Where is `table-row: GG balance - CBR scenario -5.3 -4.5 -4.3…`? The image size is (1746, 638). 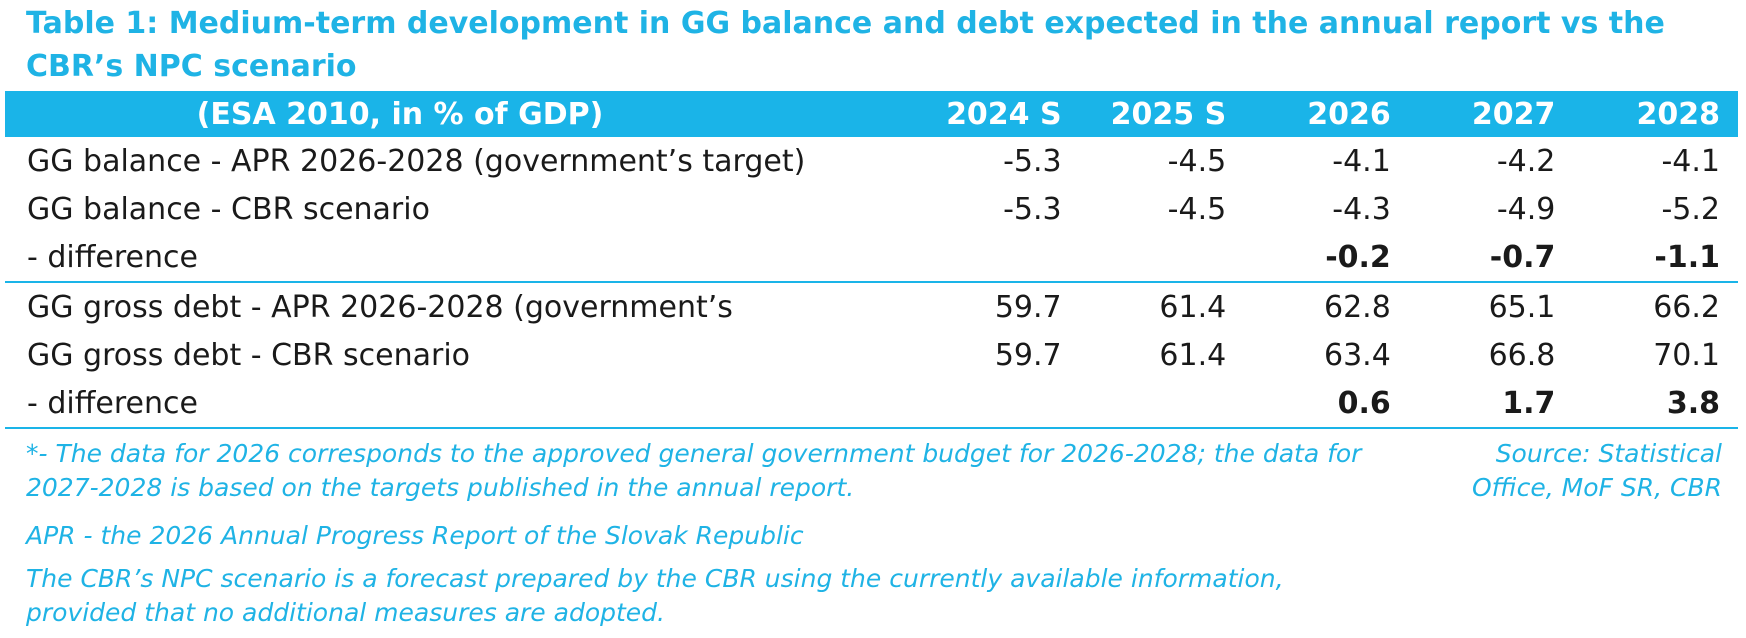 table-row: GG balance - CBR scenario -5.3 -4.5 -4.3… is located at coordinates (871, 209).